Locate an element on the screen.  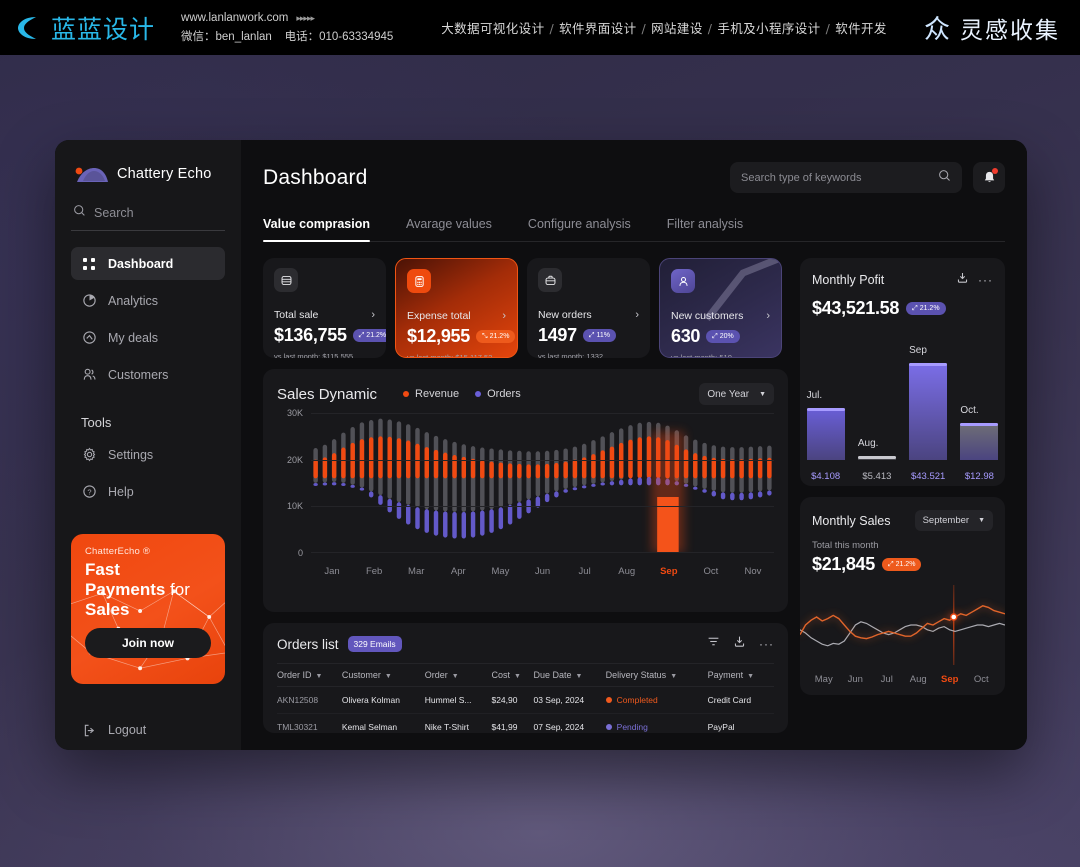
col-payment: Payment ▼ is located at coordinates (740, 675).